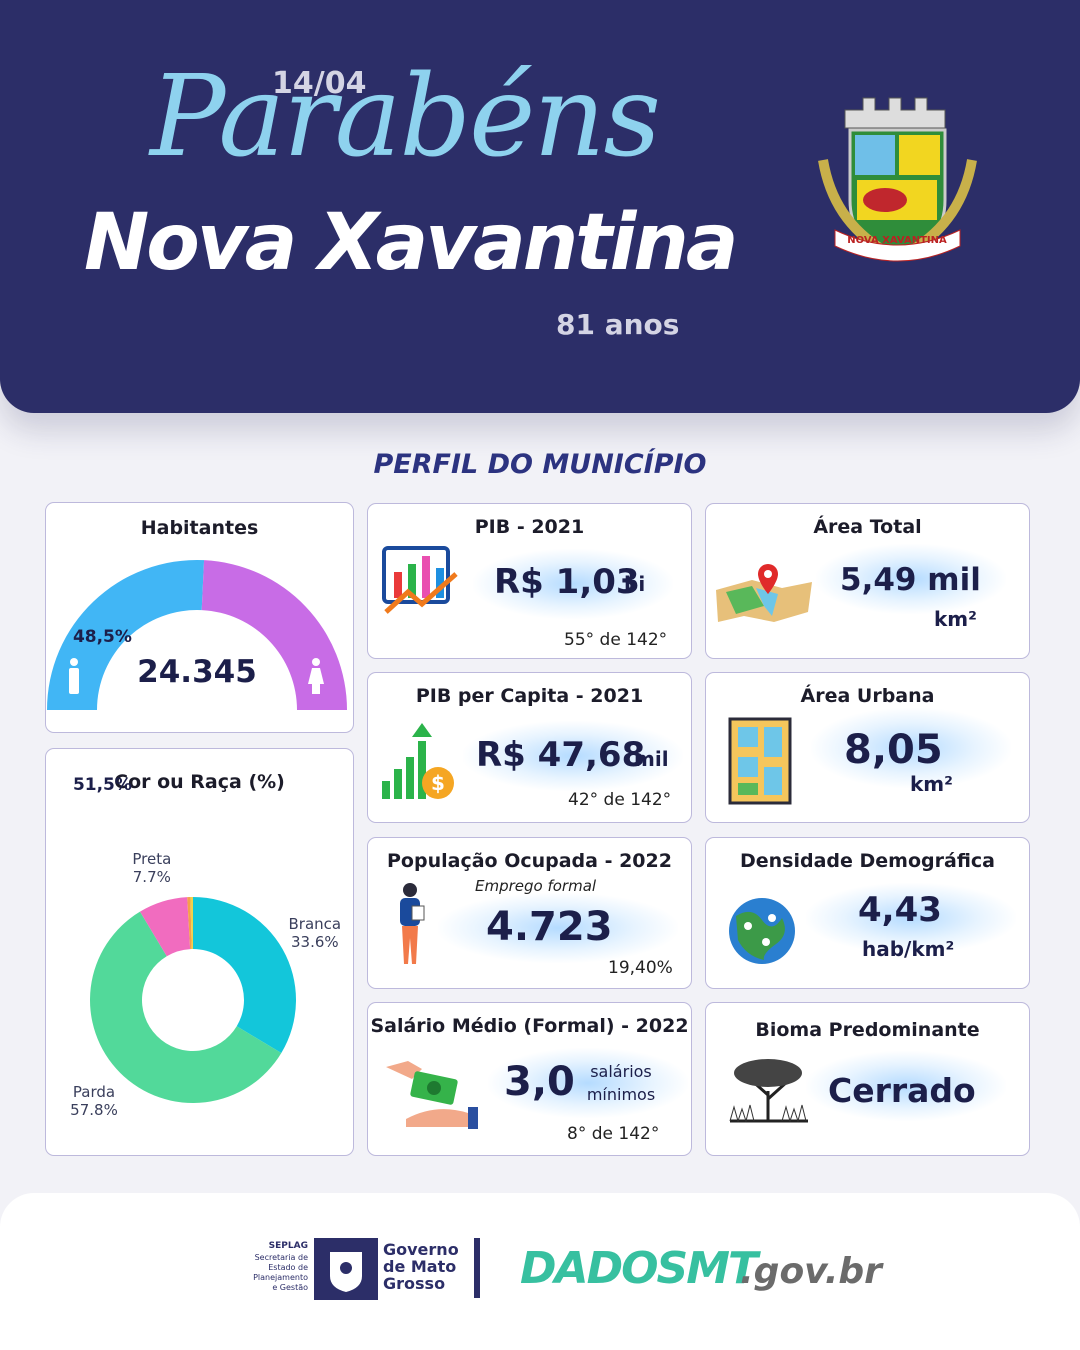  Describe the element at coordinates (867, 696) in the screenshot. I see `card-title: Área Urbana` at that location.